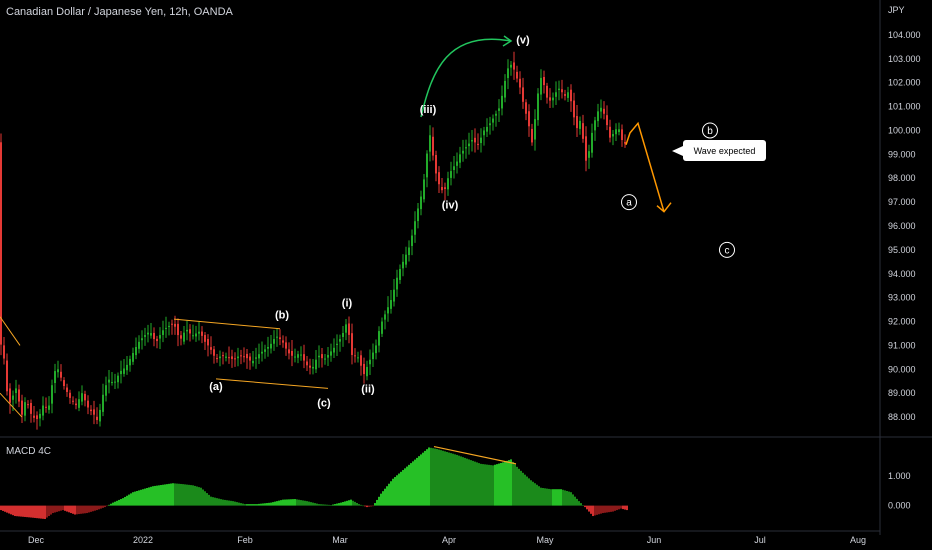 The width and height of the screenshot is (932, 550). I want to click on macd-indicator-label: MACD 4C, so click(29, 451).